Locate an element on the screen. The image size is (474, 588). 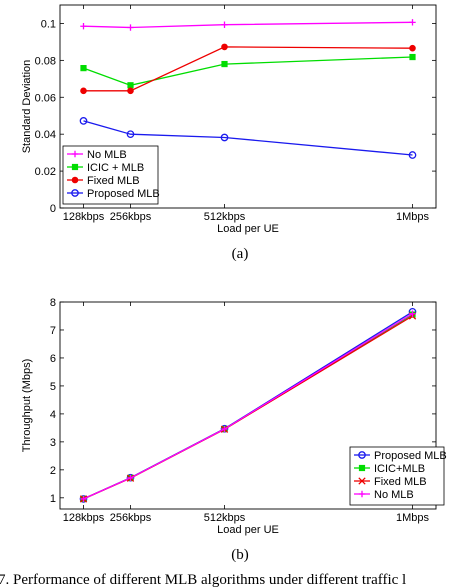
b-xtick-label: 256kbps is located at coordinates (131, 518).